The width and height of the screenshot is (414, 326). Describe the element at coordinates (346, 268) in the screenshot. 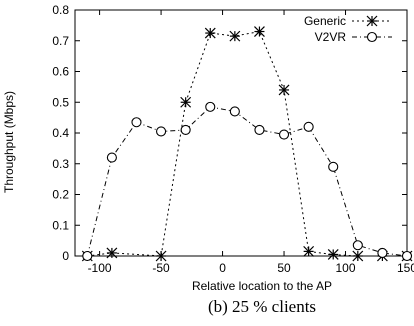

I see `x-tick-label: 100` at that location.